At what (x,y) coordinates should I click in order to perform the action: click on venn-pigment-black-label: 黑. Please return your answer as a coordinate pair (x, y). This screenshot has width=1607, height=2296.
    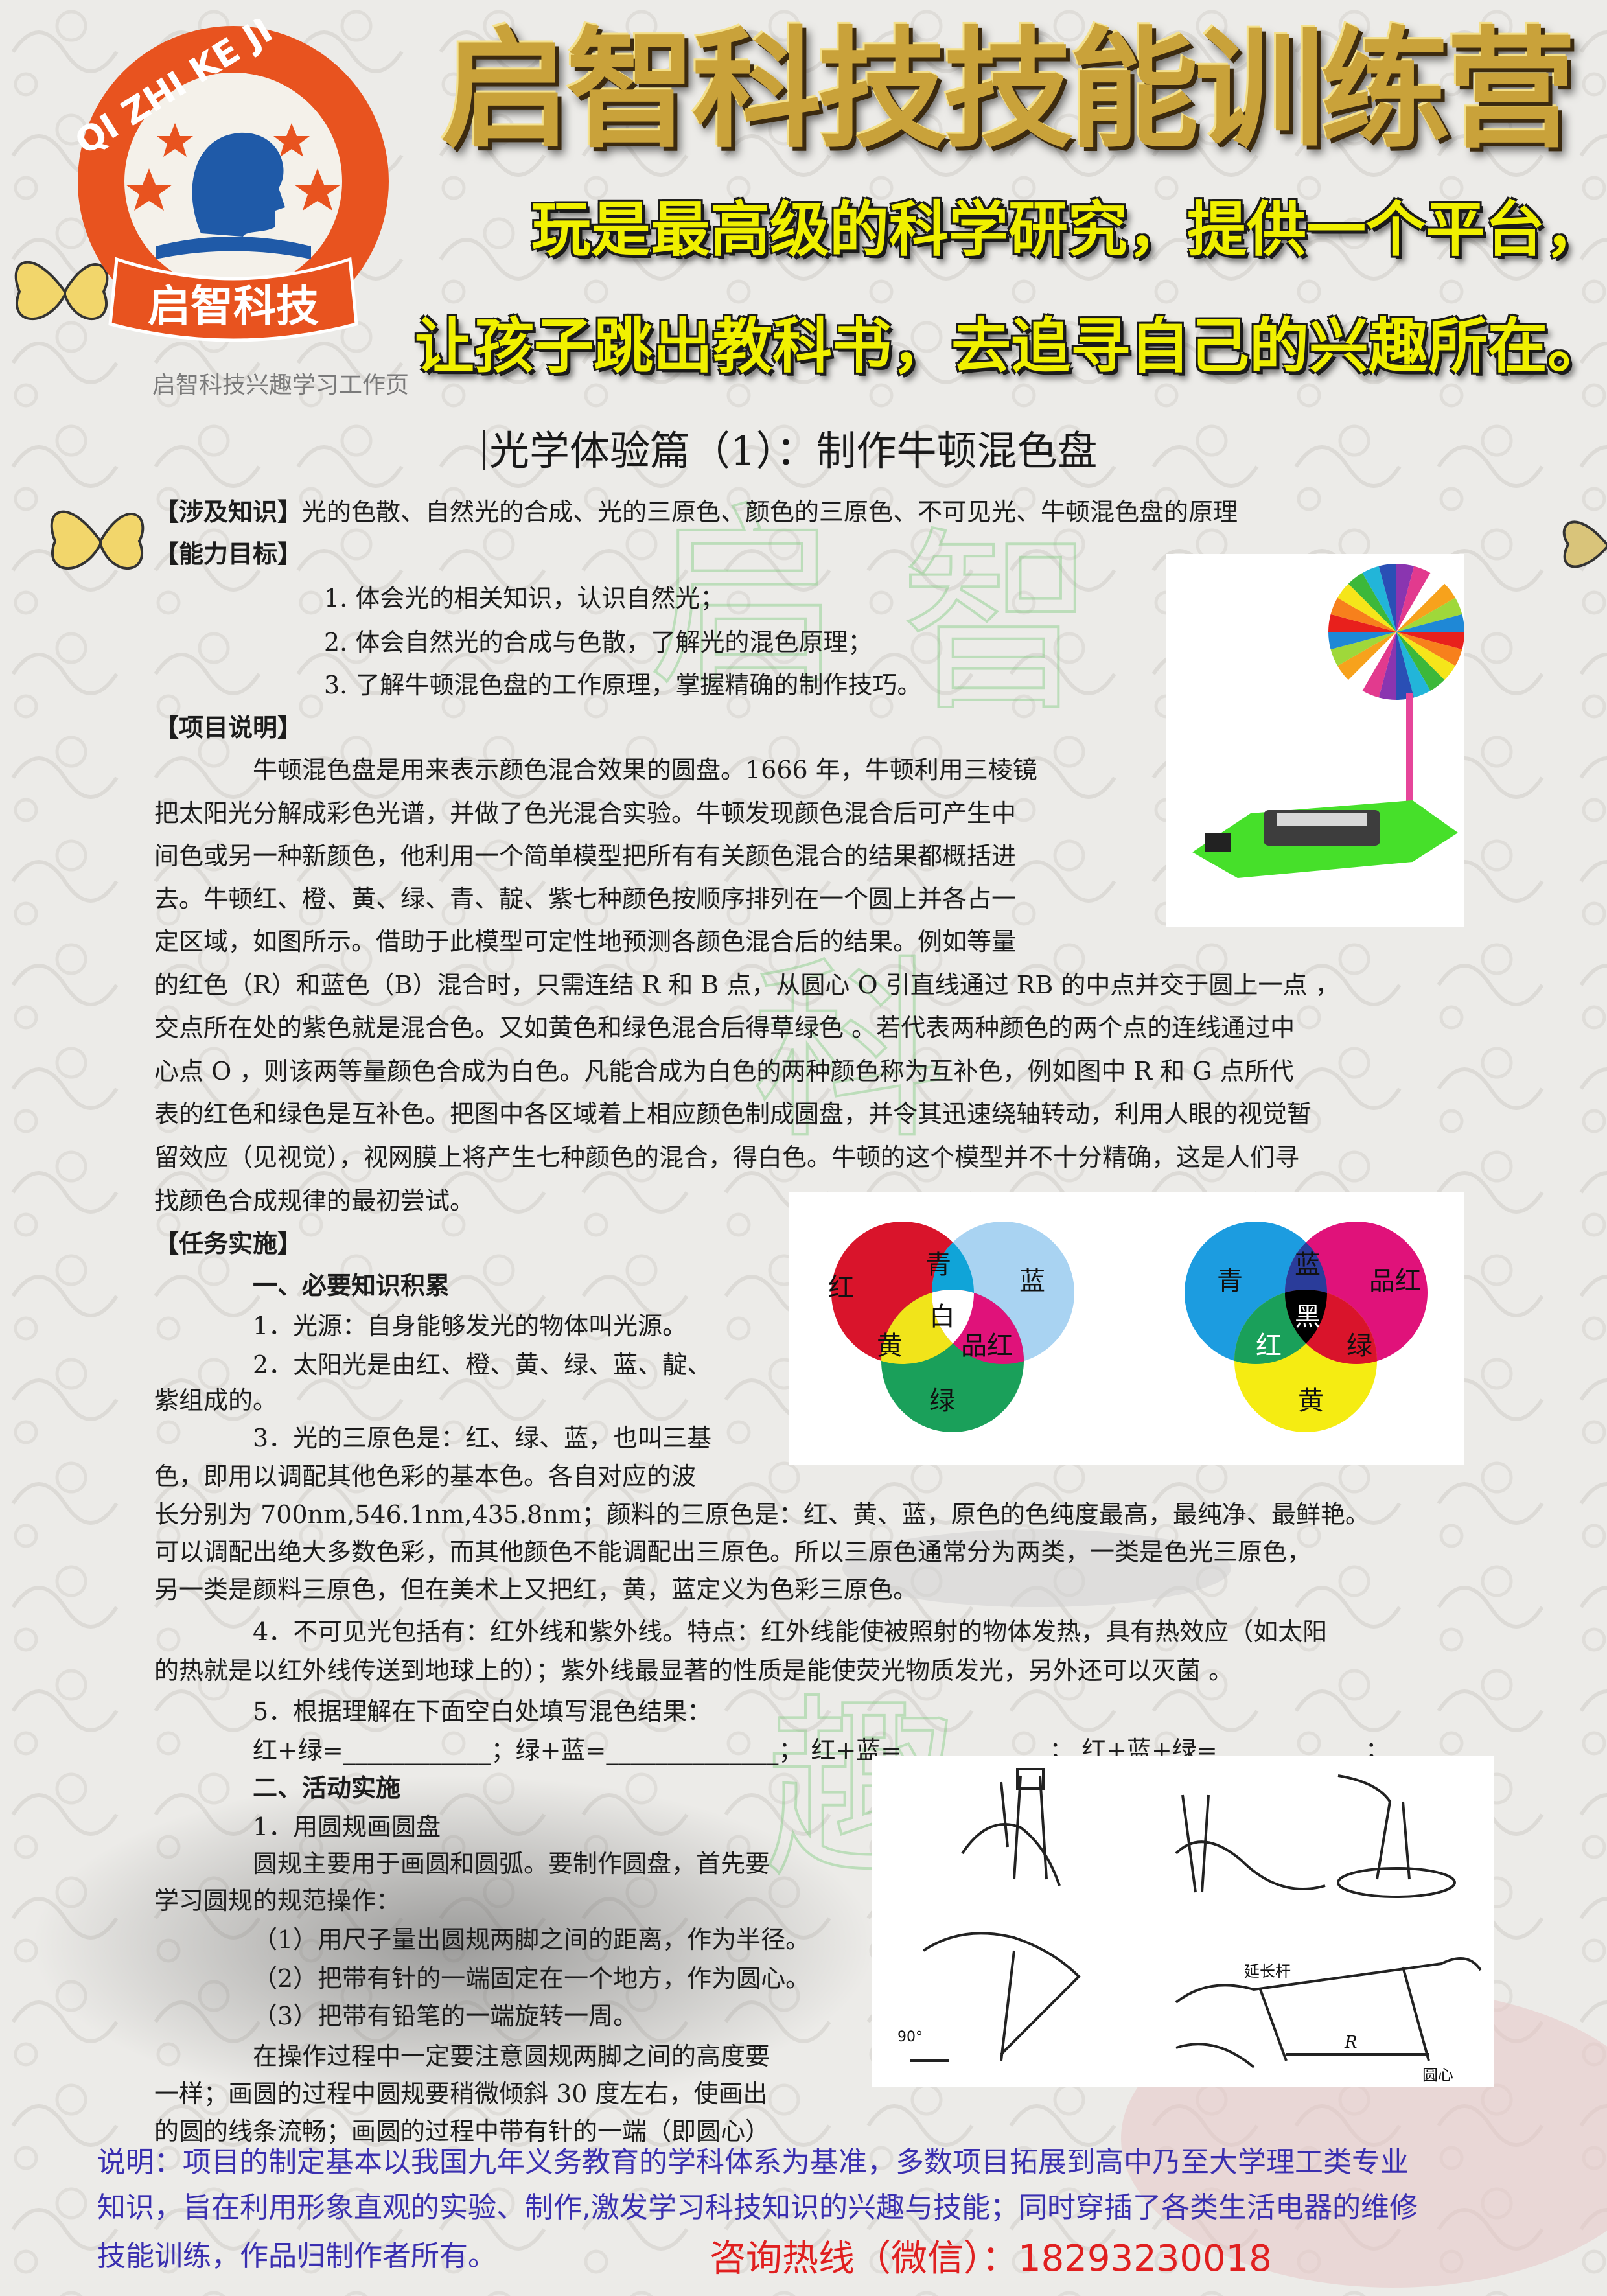
    Looking at the image, I should click on (1308, 1317).